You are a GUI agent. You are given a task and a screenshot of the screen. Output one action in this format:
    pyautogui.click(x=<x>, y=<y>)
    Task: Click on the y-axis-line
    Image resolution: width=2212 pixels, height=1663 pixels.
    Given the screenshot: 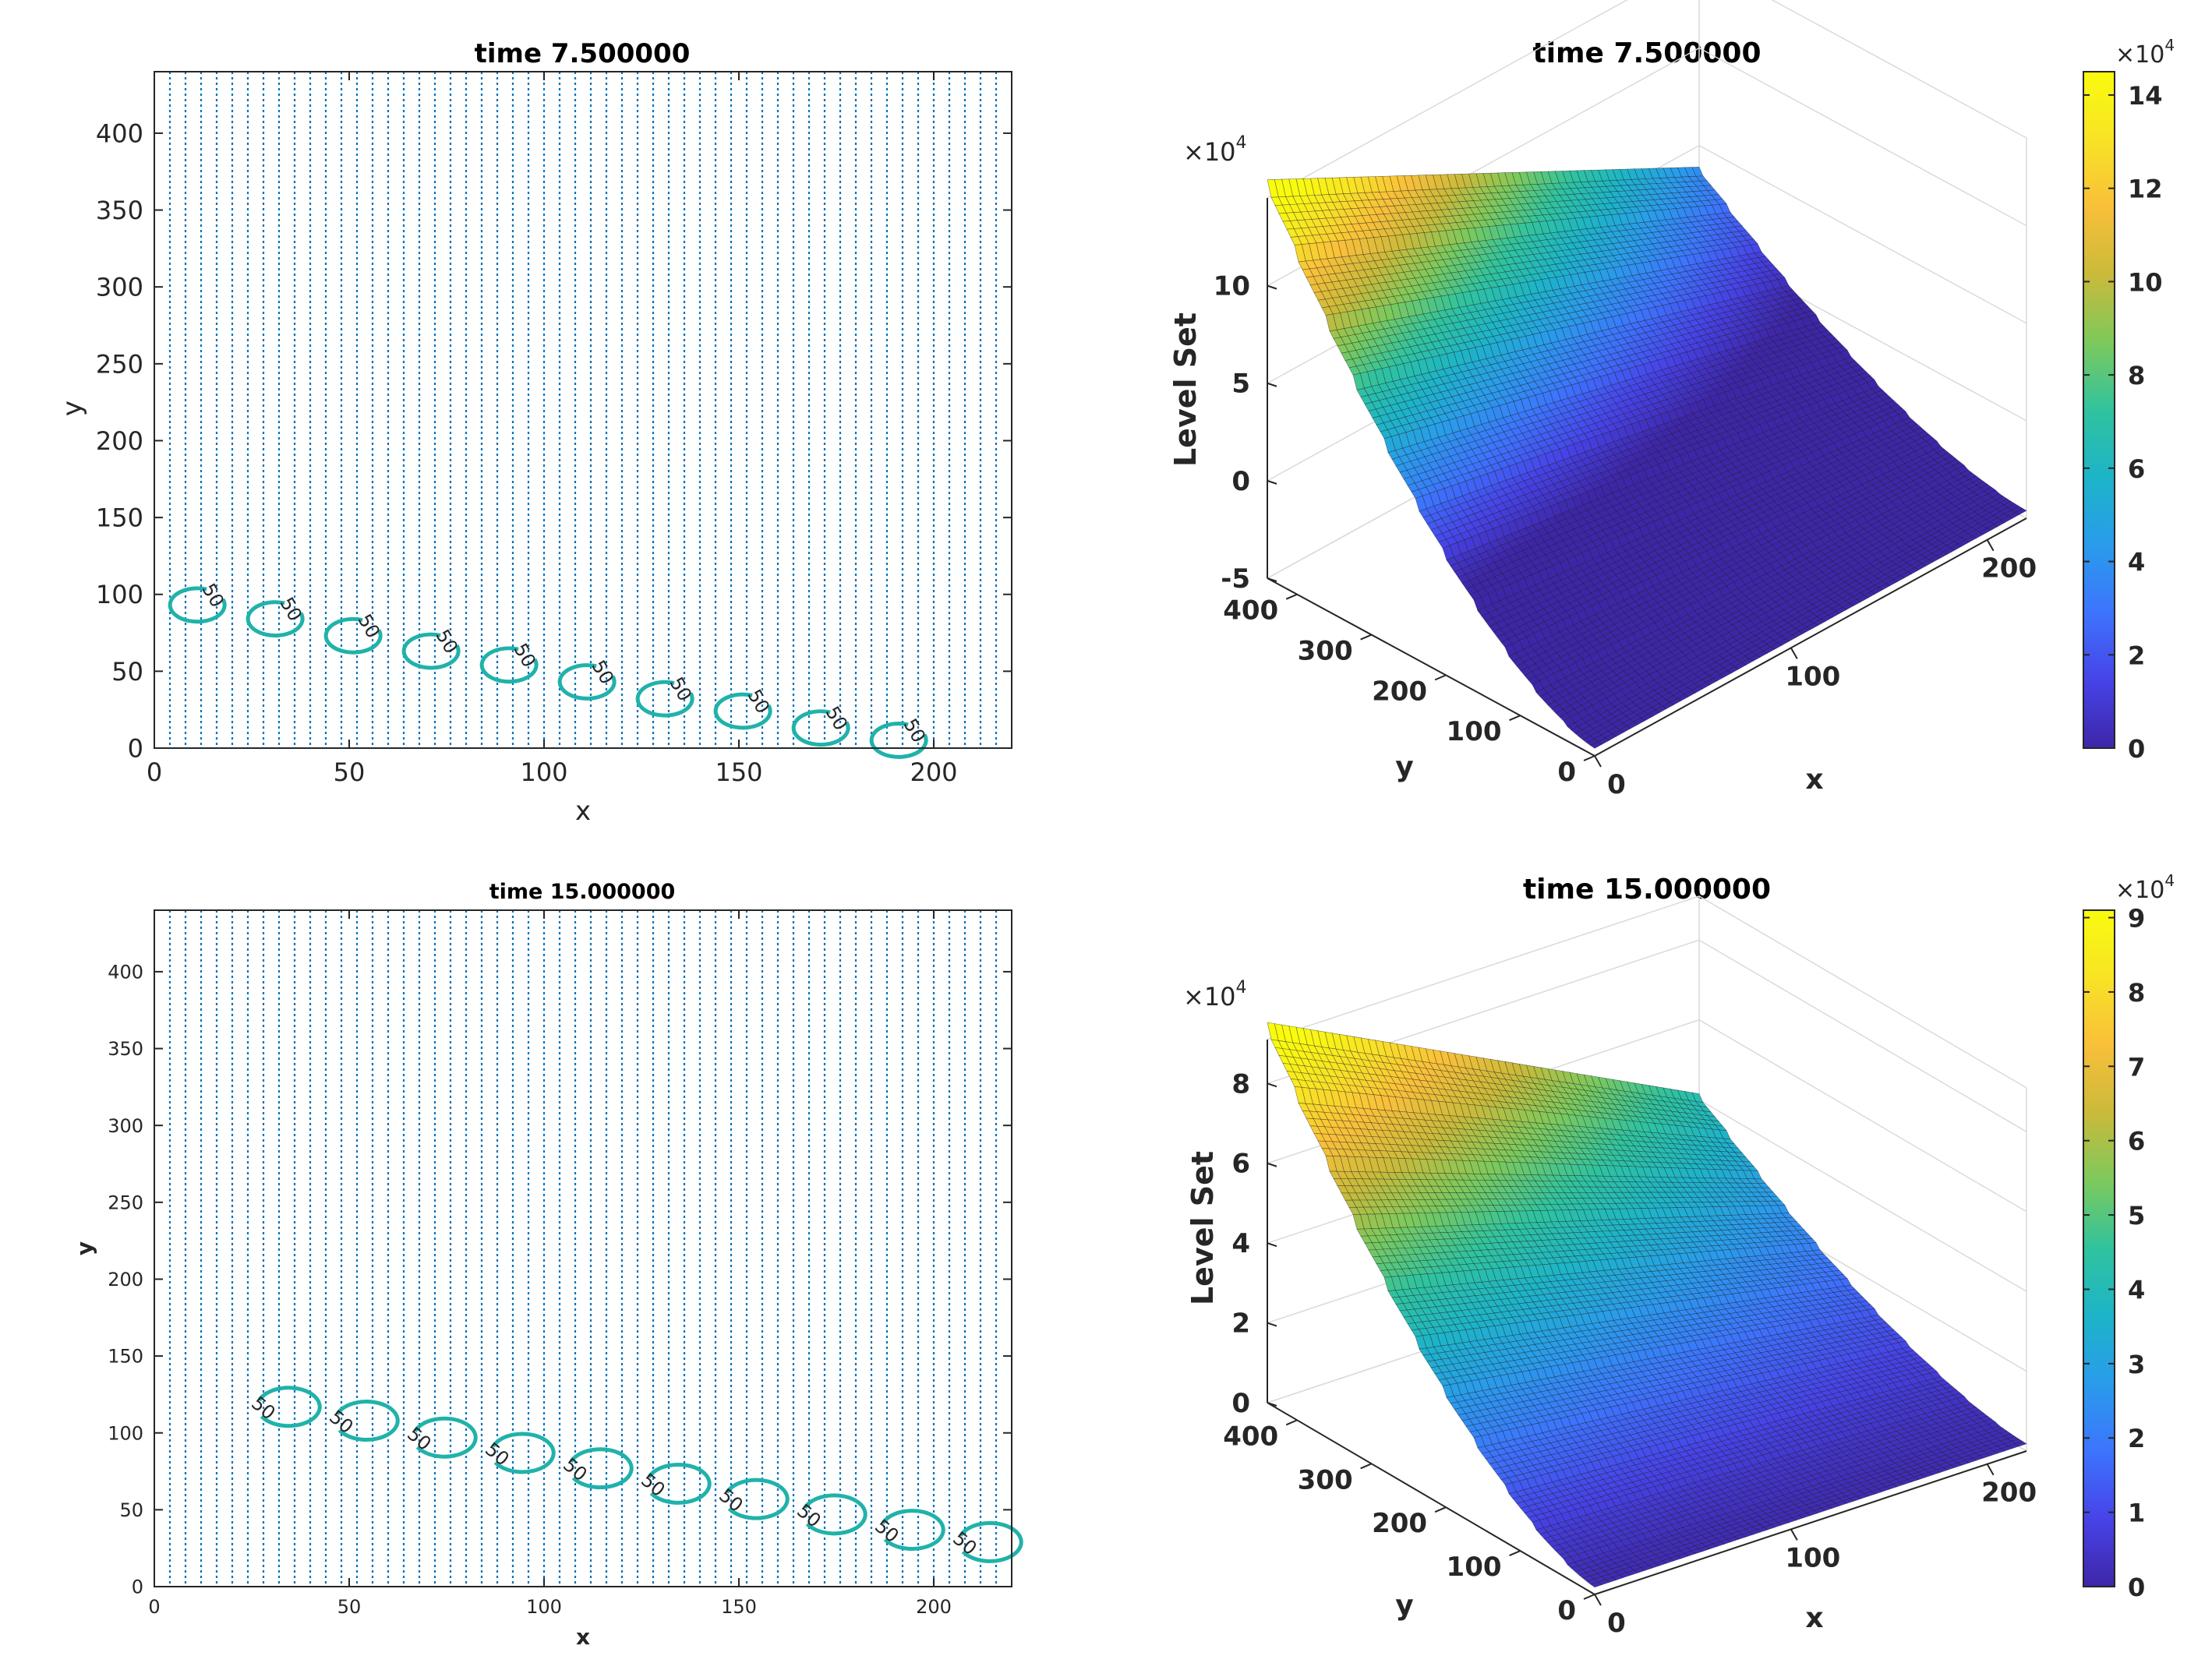 What is the action you would take?
    pyautogui.click(x=1431, y=667)
    